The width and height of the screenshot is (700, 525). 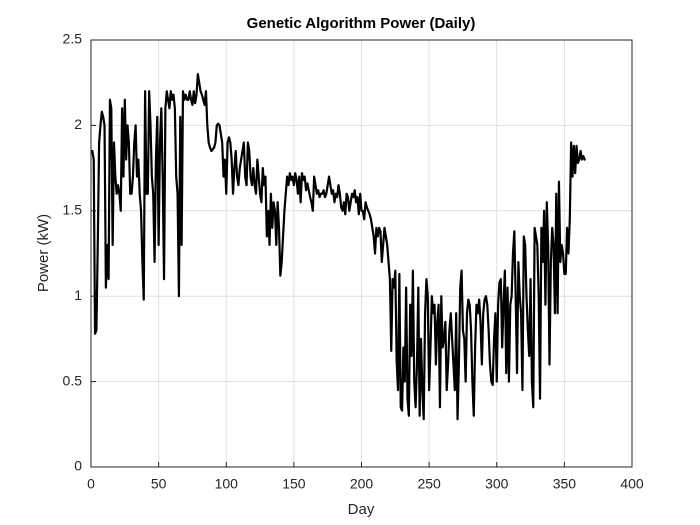 What do you see at coordinates (362, 484) in the screenshot?
I see `x-tick-label: 200` at bounding box center [362, 484].